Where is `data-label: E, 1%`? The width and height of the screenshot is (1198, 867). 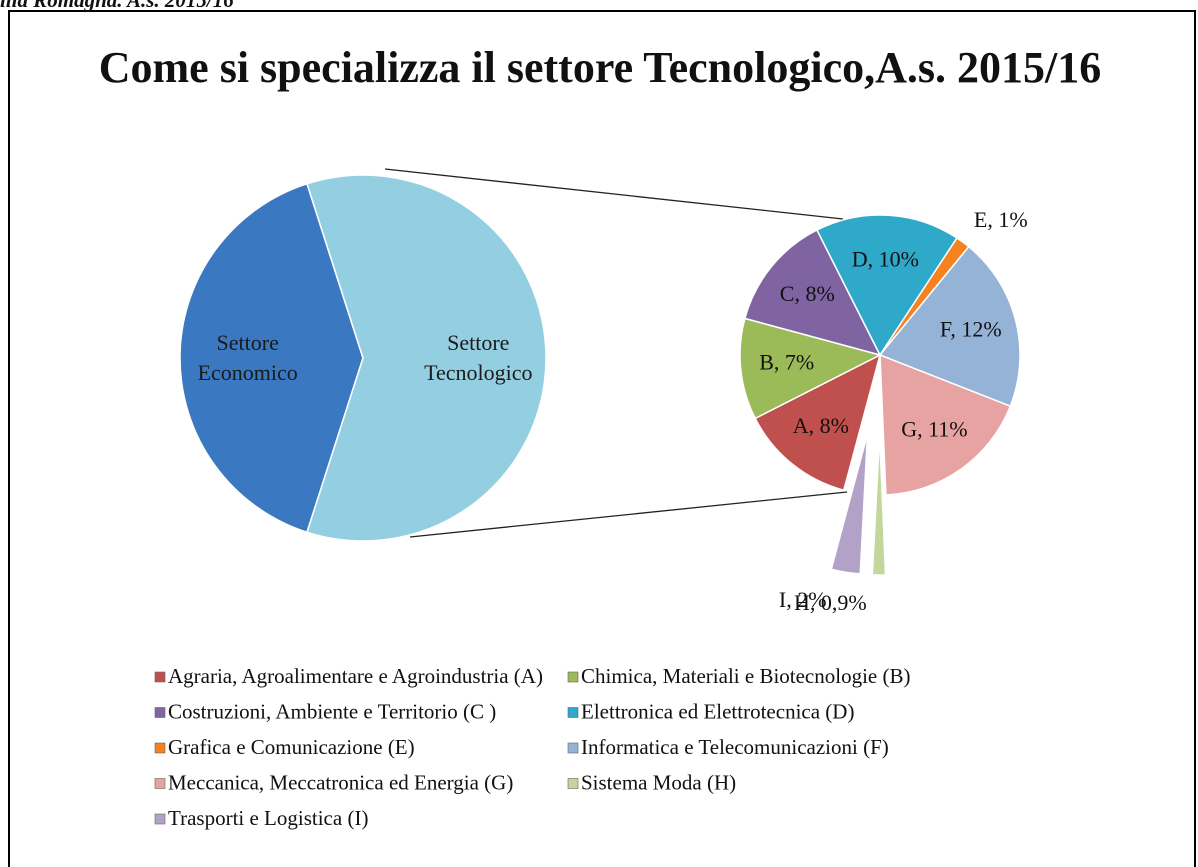
data-label: E, 1% is located at coordinates (1001, 219).